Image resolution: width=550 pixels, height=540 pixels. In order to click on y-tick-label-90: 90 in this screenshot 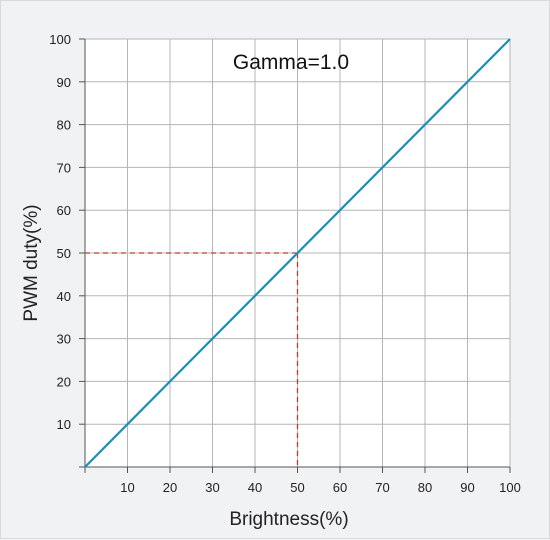, I will do `click(64, 82)`.